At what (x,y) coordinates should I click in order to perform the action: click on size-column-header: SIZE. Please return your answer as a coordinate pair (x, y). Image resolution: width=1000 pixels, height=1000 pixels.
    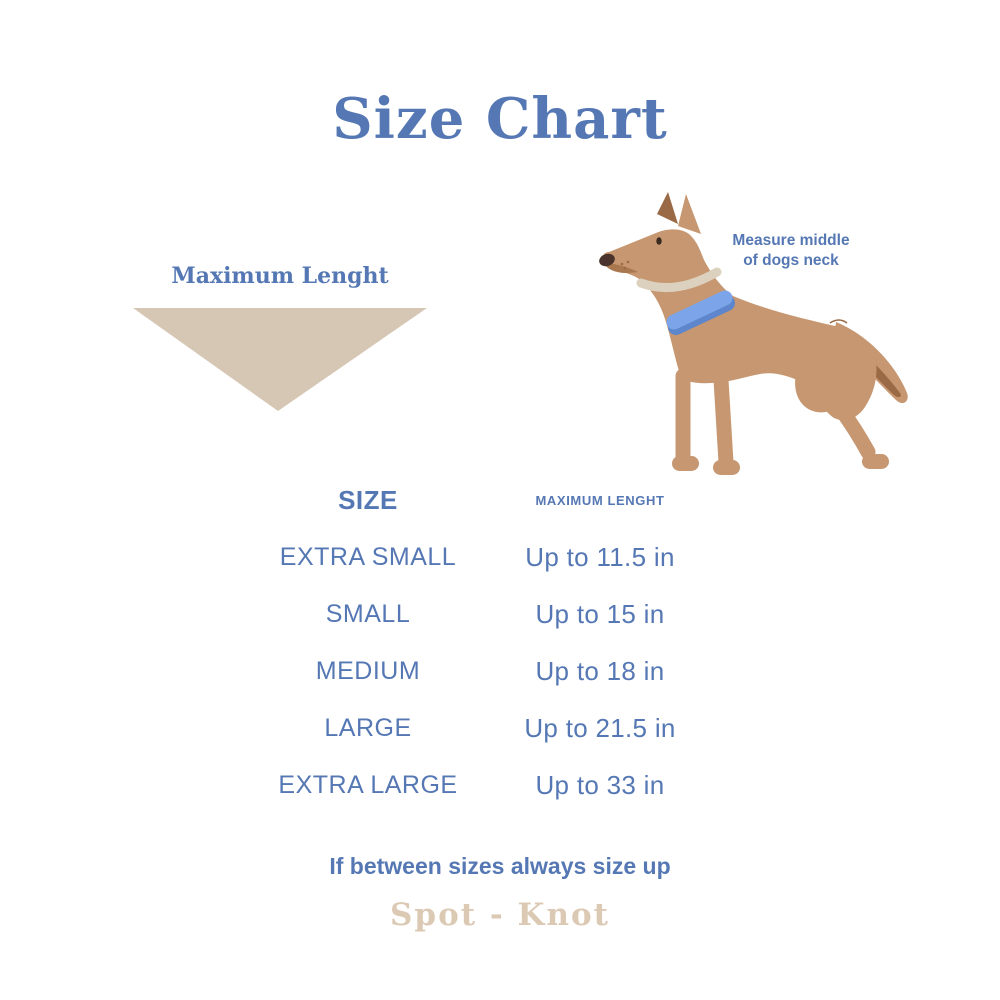
    Looking at the image, I should click on (368, 500).